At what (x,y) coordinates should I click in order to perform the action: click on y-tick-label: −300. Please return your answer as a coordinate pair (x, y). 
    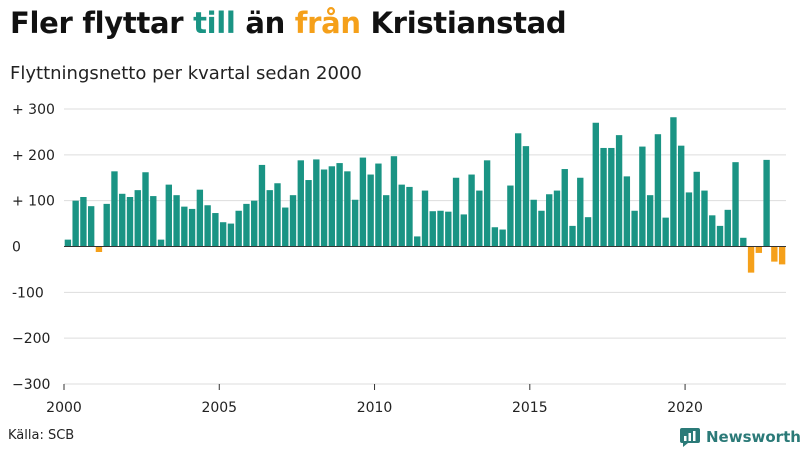
    Looking at the image, I should click on (31, 385).